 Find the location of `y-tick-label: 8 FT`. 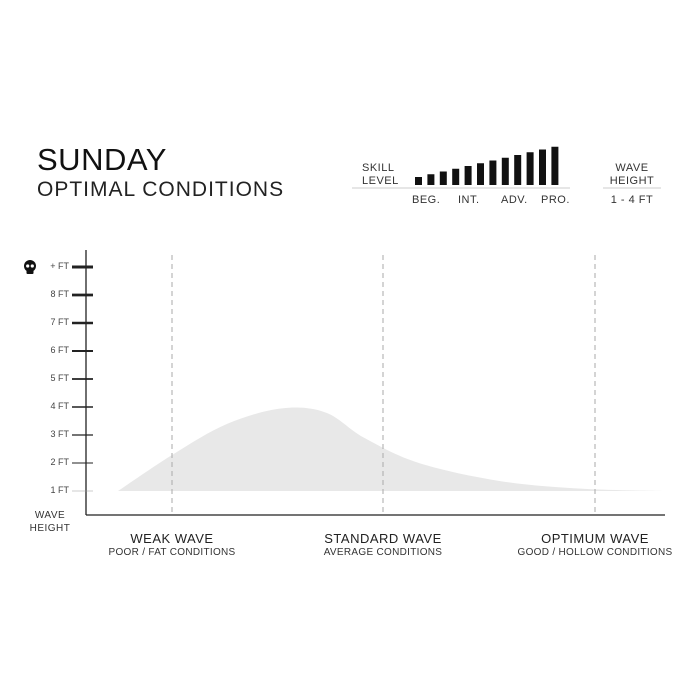

y-tick-label: 8 FT is located at coordinates (59, 294).